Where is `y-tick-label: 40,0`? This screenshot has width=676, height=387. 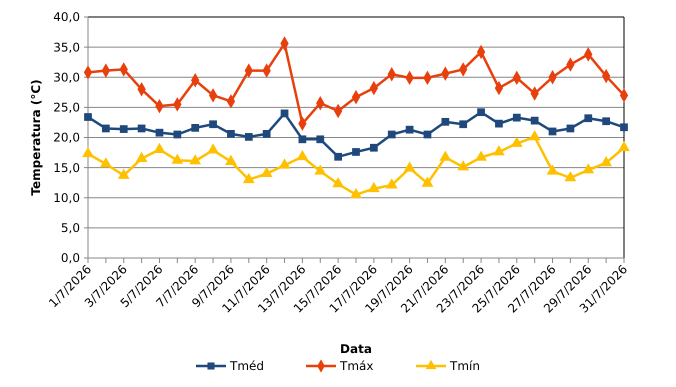 y-tick-label: 40,0 is located at coordinates (66, 17).